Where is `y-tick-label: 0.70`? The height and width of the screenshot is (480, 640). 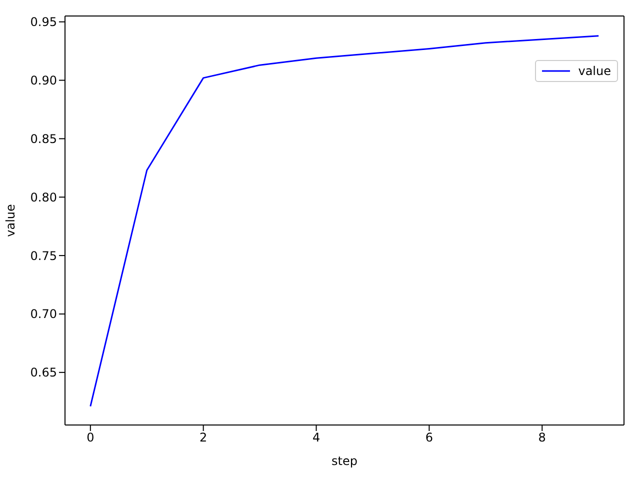 y-tick-label: 0.70 is located at coordinates (43, 314).